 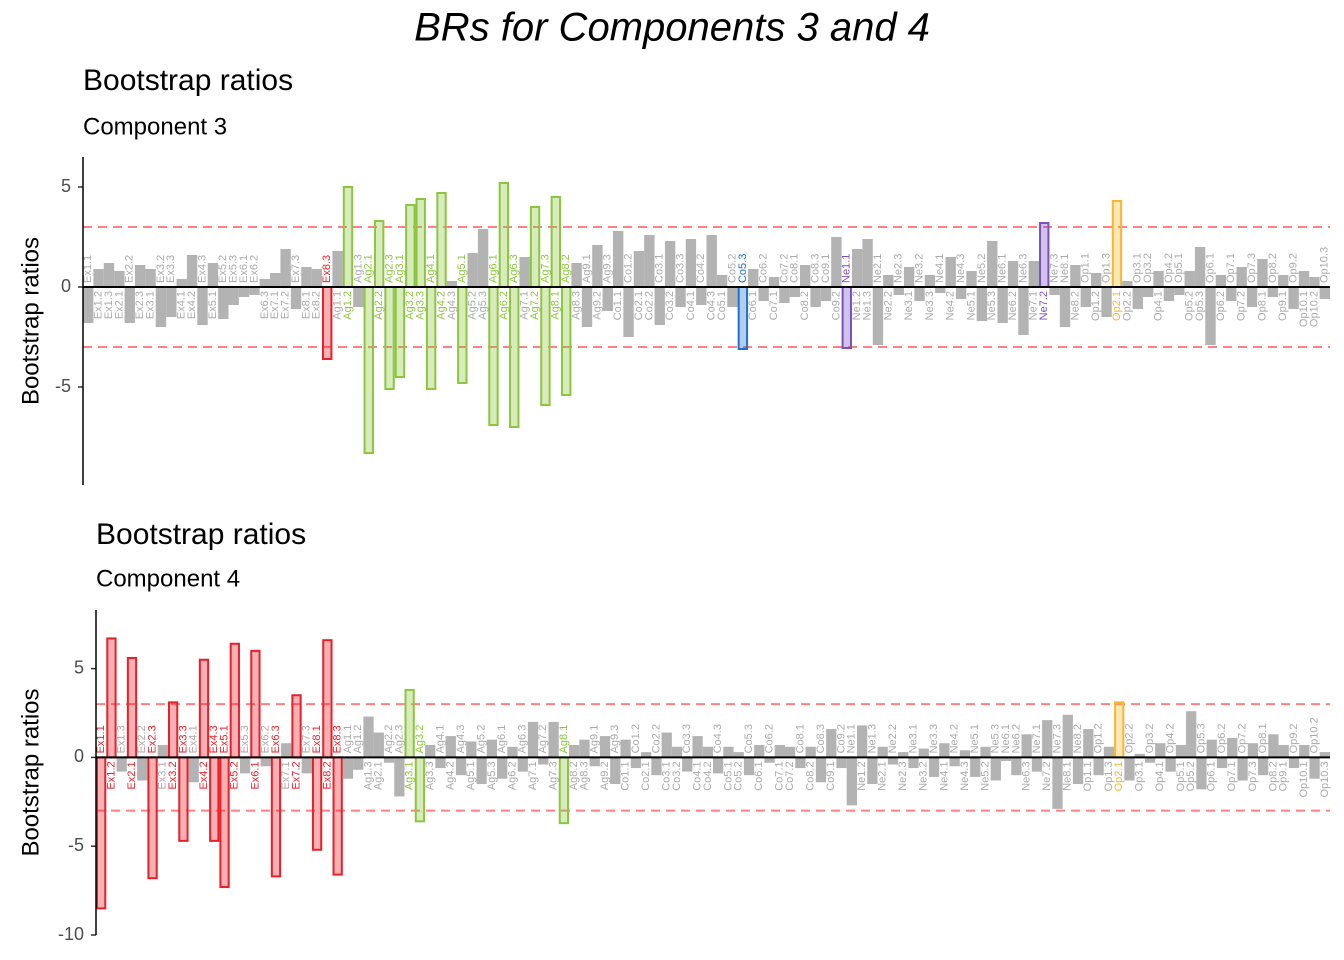 I want to click on bar-label: Op10.2, so click(x=1314, y=735).